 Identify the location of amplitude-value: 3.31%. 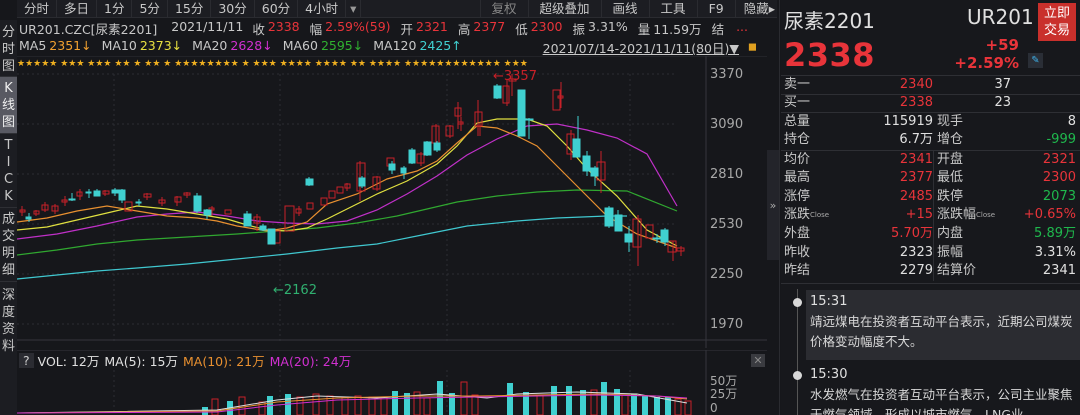
(608, 26).